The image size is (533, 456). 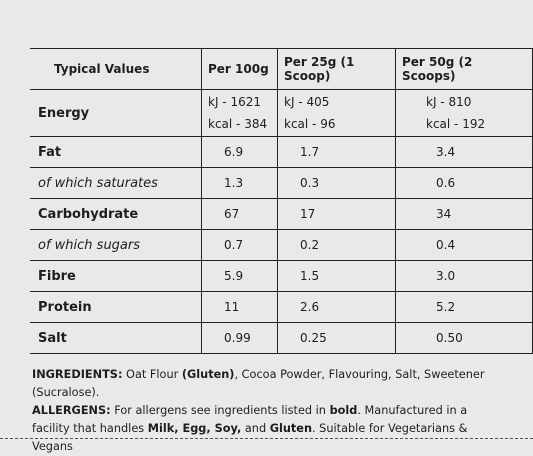 I want to click on value-cell: 3.0, so click(x=464, y=276).